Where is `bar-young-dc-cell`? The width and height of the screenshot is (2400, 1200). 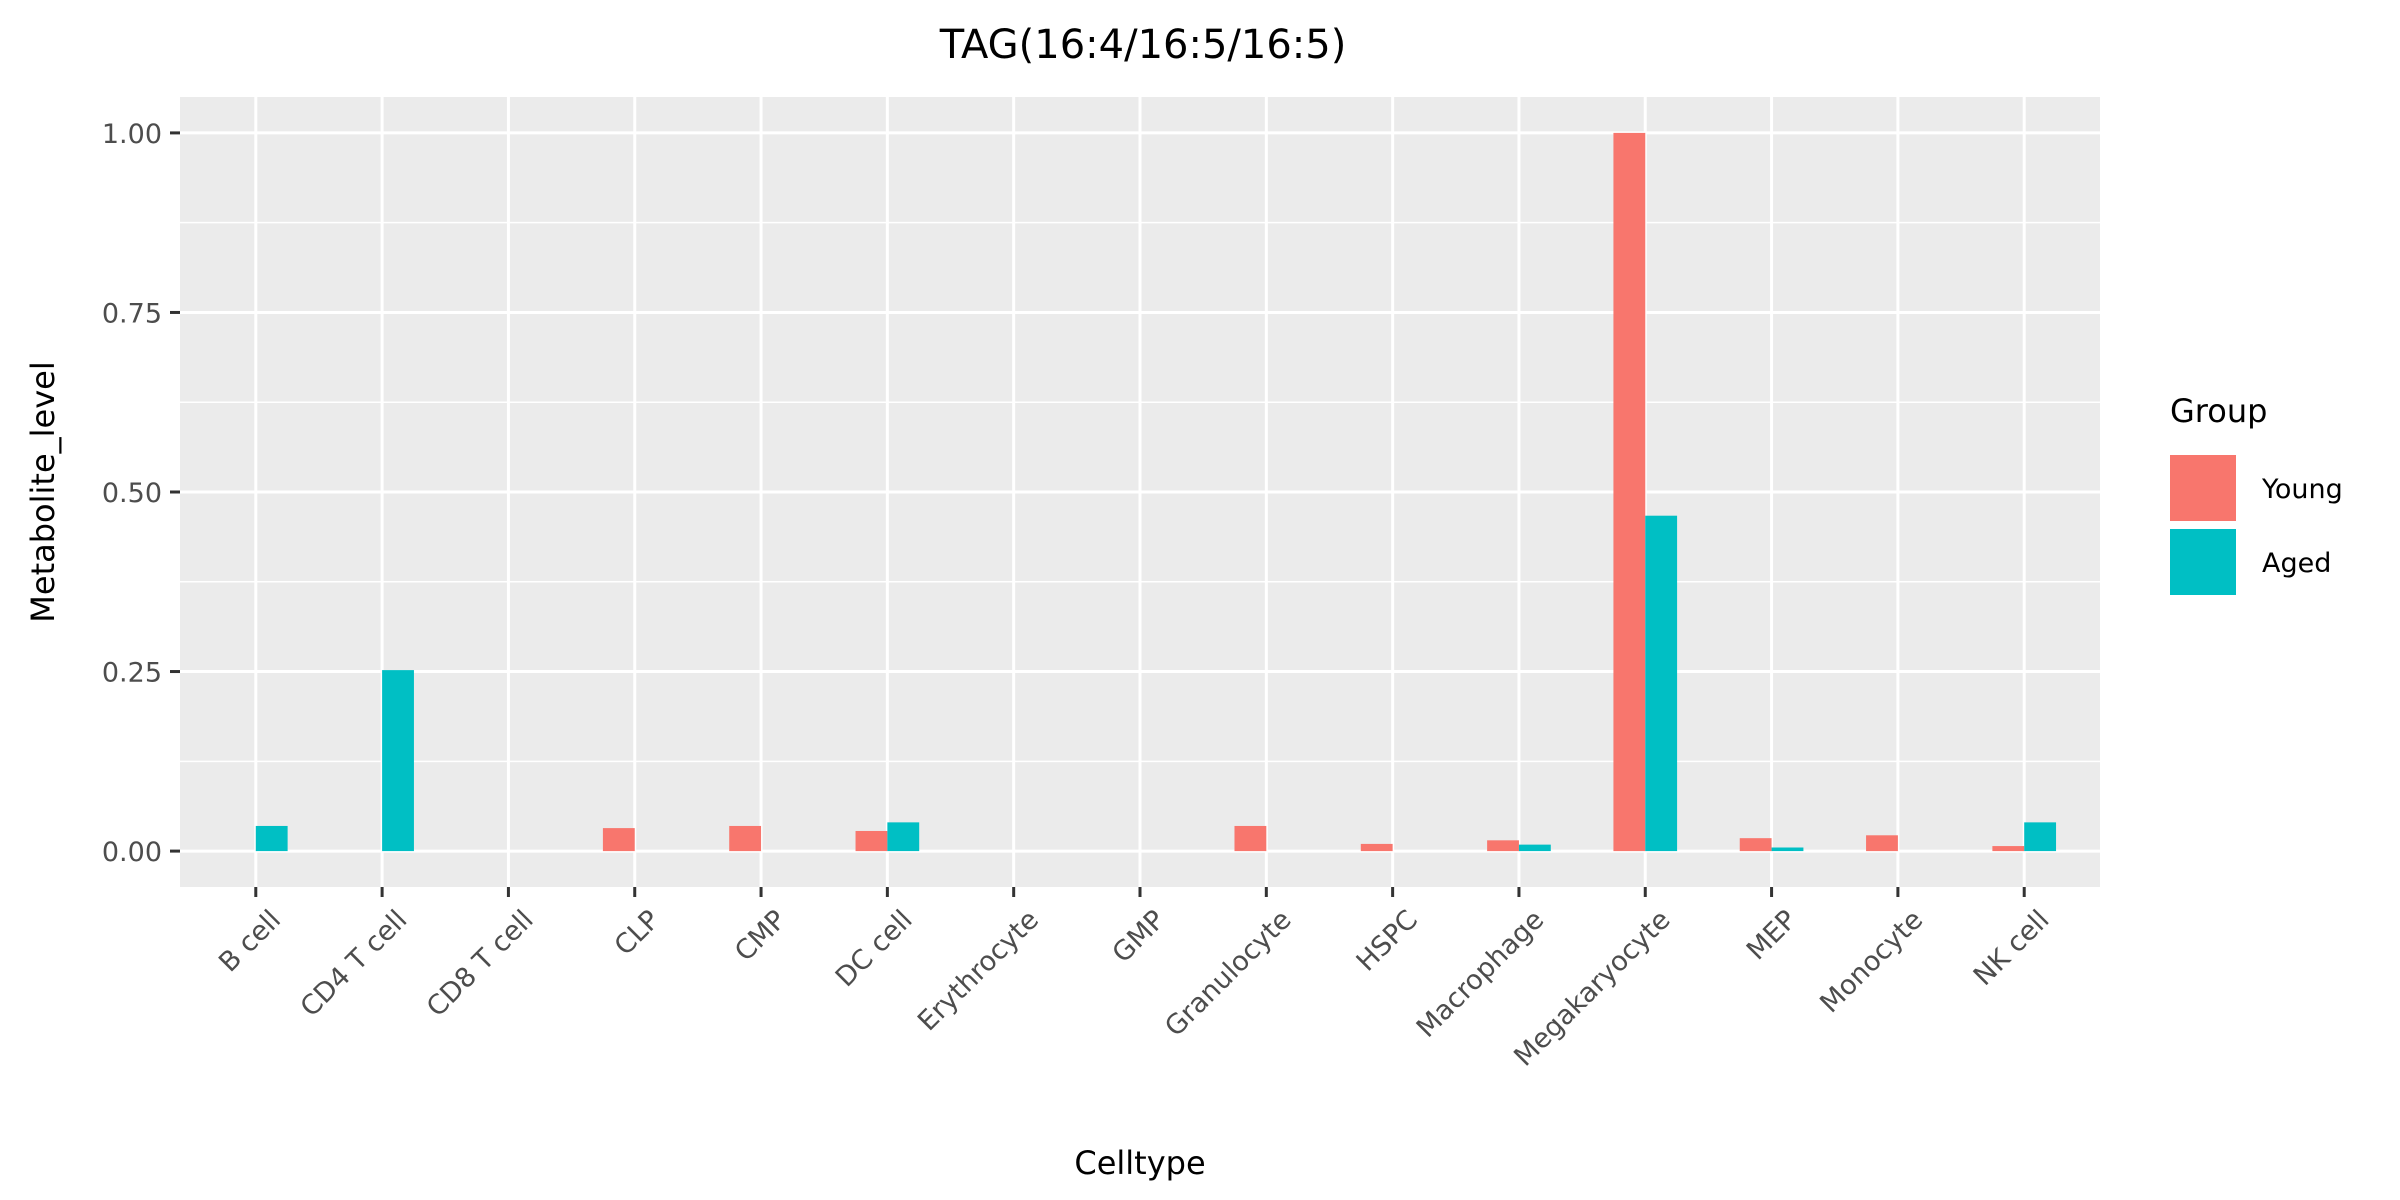 bar-young-dc-cell is located at coordinates (871, 841).